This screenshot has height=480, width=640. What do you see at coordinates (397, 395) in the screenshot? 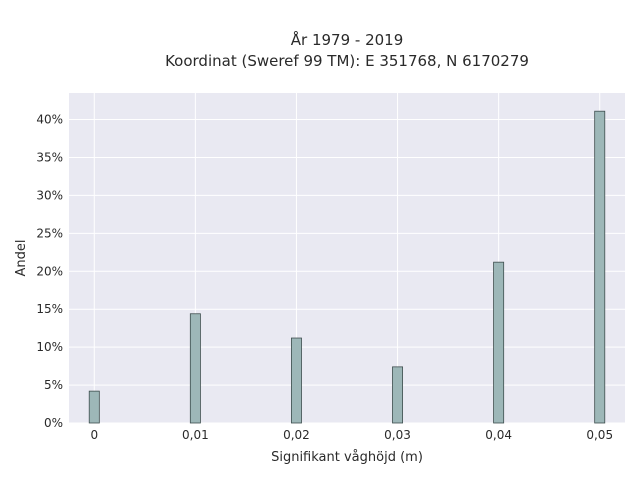
I see `bar-0,03` at bounding box center [397, 395].